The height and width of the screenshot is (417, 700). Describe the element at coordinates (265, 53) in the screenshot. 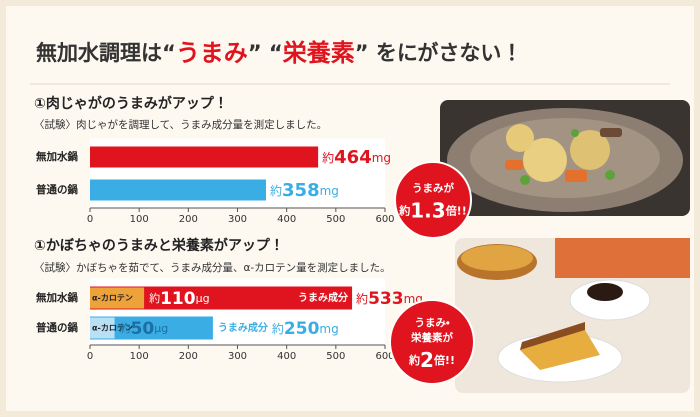

I see `title-part: ” “` at that location.